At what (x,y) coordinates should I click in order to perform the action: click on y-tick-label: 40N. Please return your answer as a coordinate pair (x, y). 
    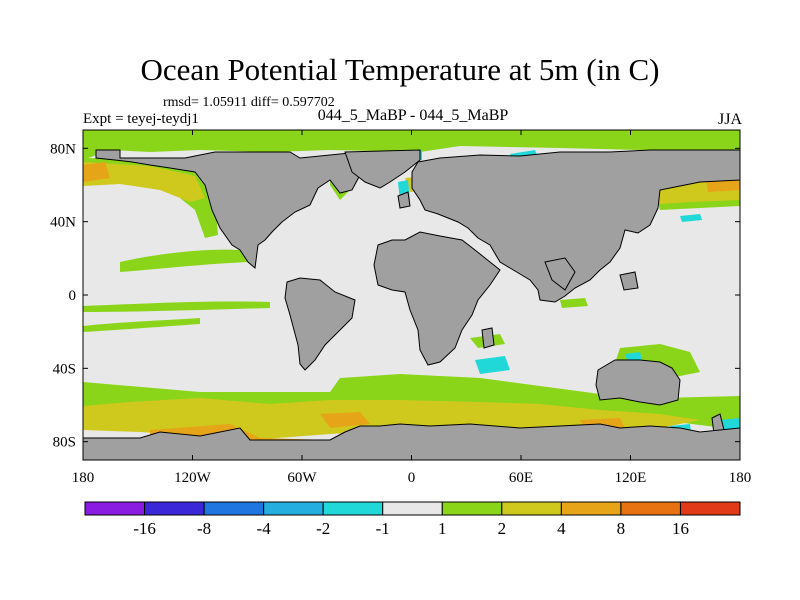
    Looking at the image, I should click on (63, 223).